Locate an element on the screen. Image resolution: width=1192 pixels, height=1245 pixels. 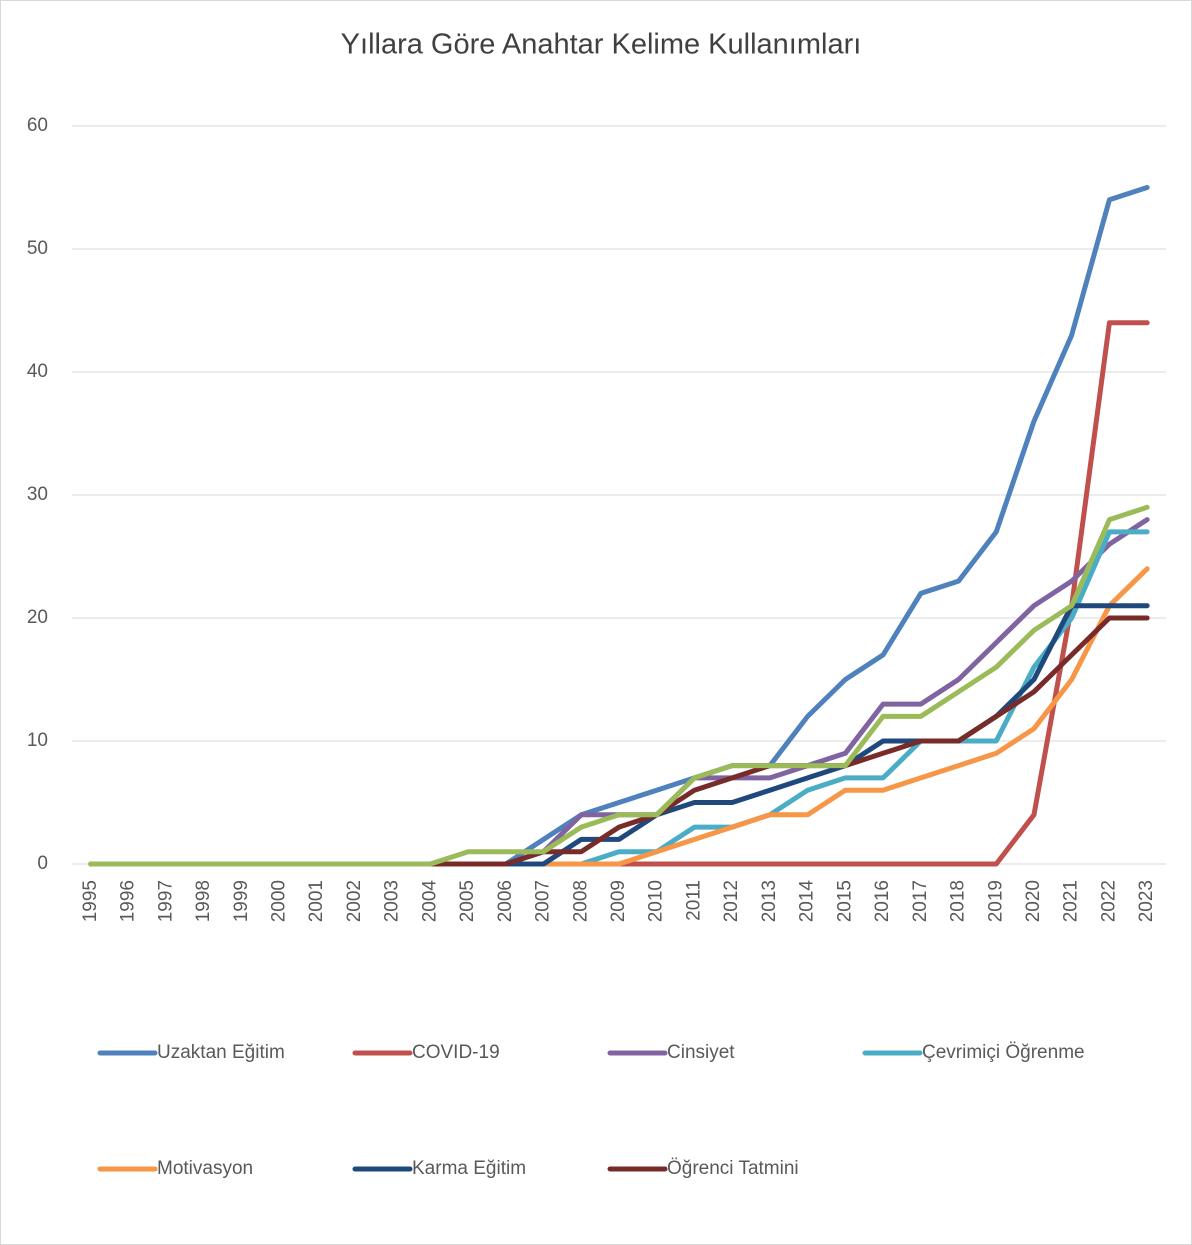
x-tick-label: 1995 is located at coordinates (90, 901).